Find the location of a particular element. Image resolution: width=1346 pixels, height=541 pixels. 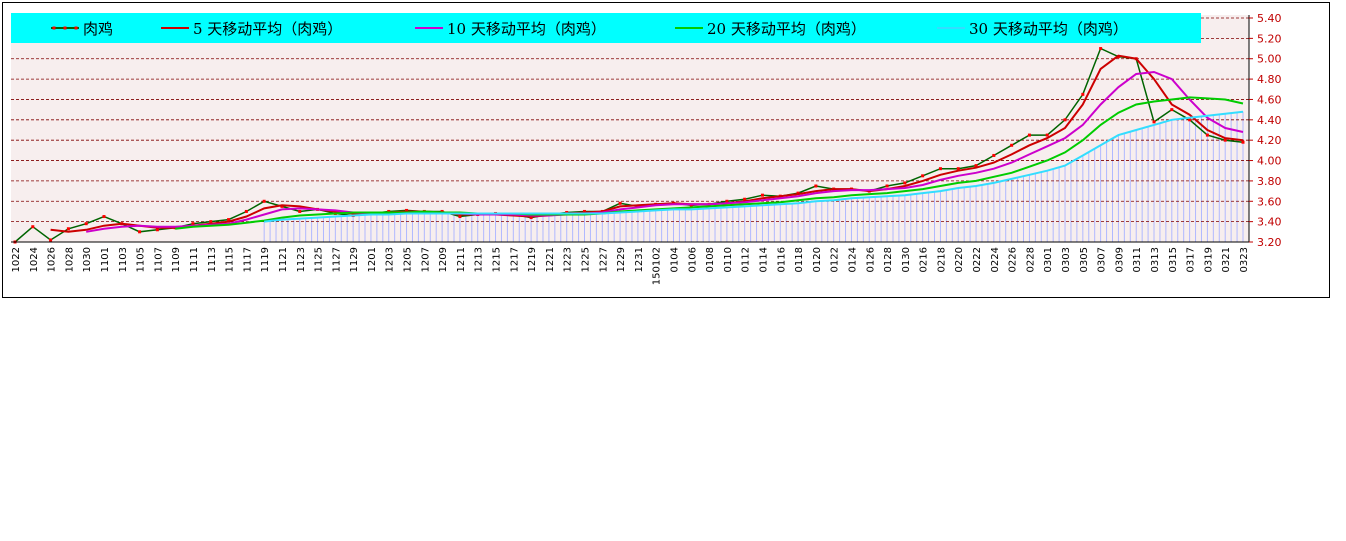

x-tick-label: 1229 is located at coordinates (621, 259).